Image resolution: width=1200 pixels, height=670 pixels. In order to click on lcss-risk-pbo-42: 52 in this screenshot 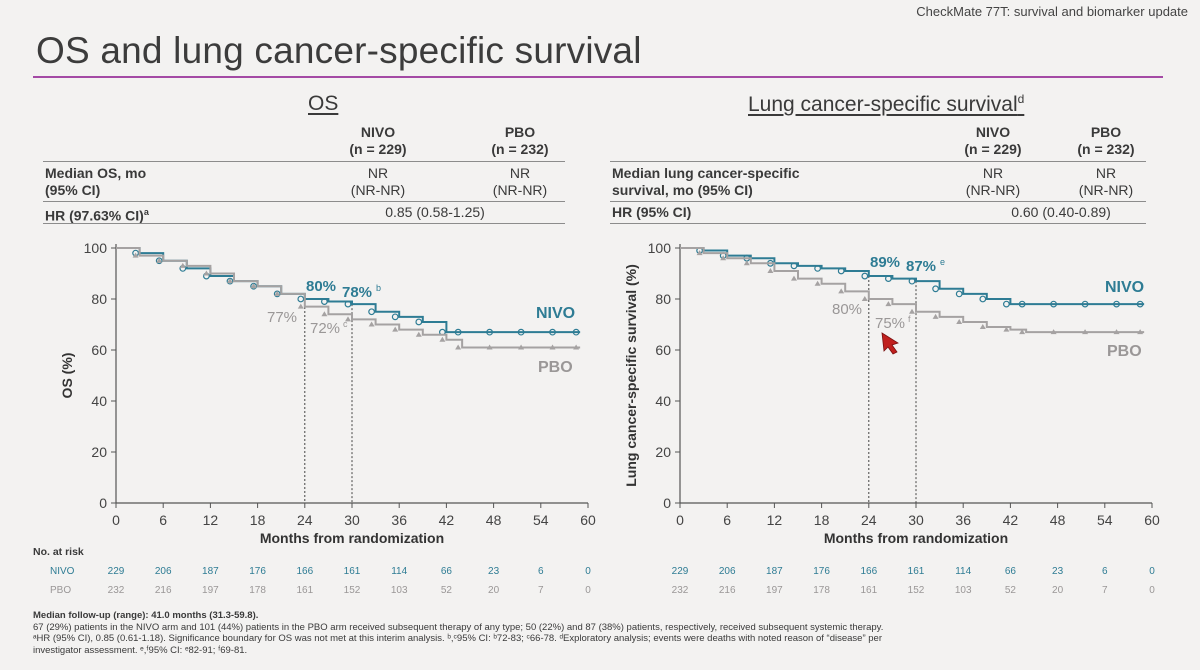, I will do `click(1010, 590)`.